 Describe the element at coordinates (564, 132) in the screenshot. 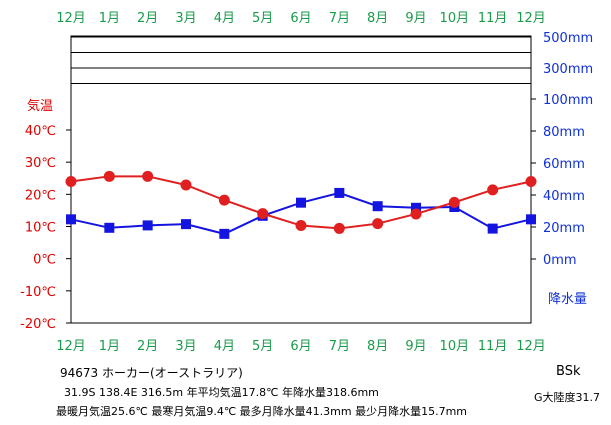

I see `precipitation-tick-label: 80mm` at that location.